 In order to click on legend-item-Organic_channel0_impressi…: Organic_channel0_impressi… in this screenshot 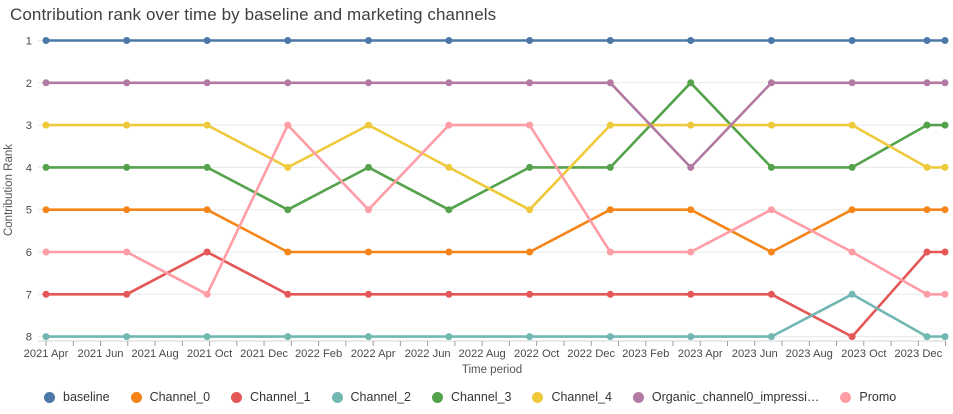, I will do `click(725, 397)`.